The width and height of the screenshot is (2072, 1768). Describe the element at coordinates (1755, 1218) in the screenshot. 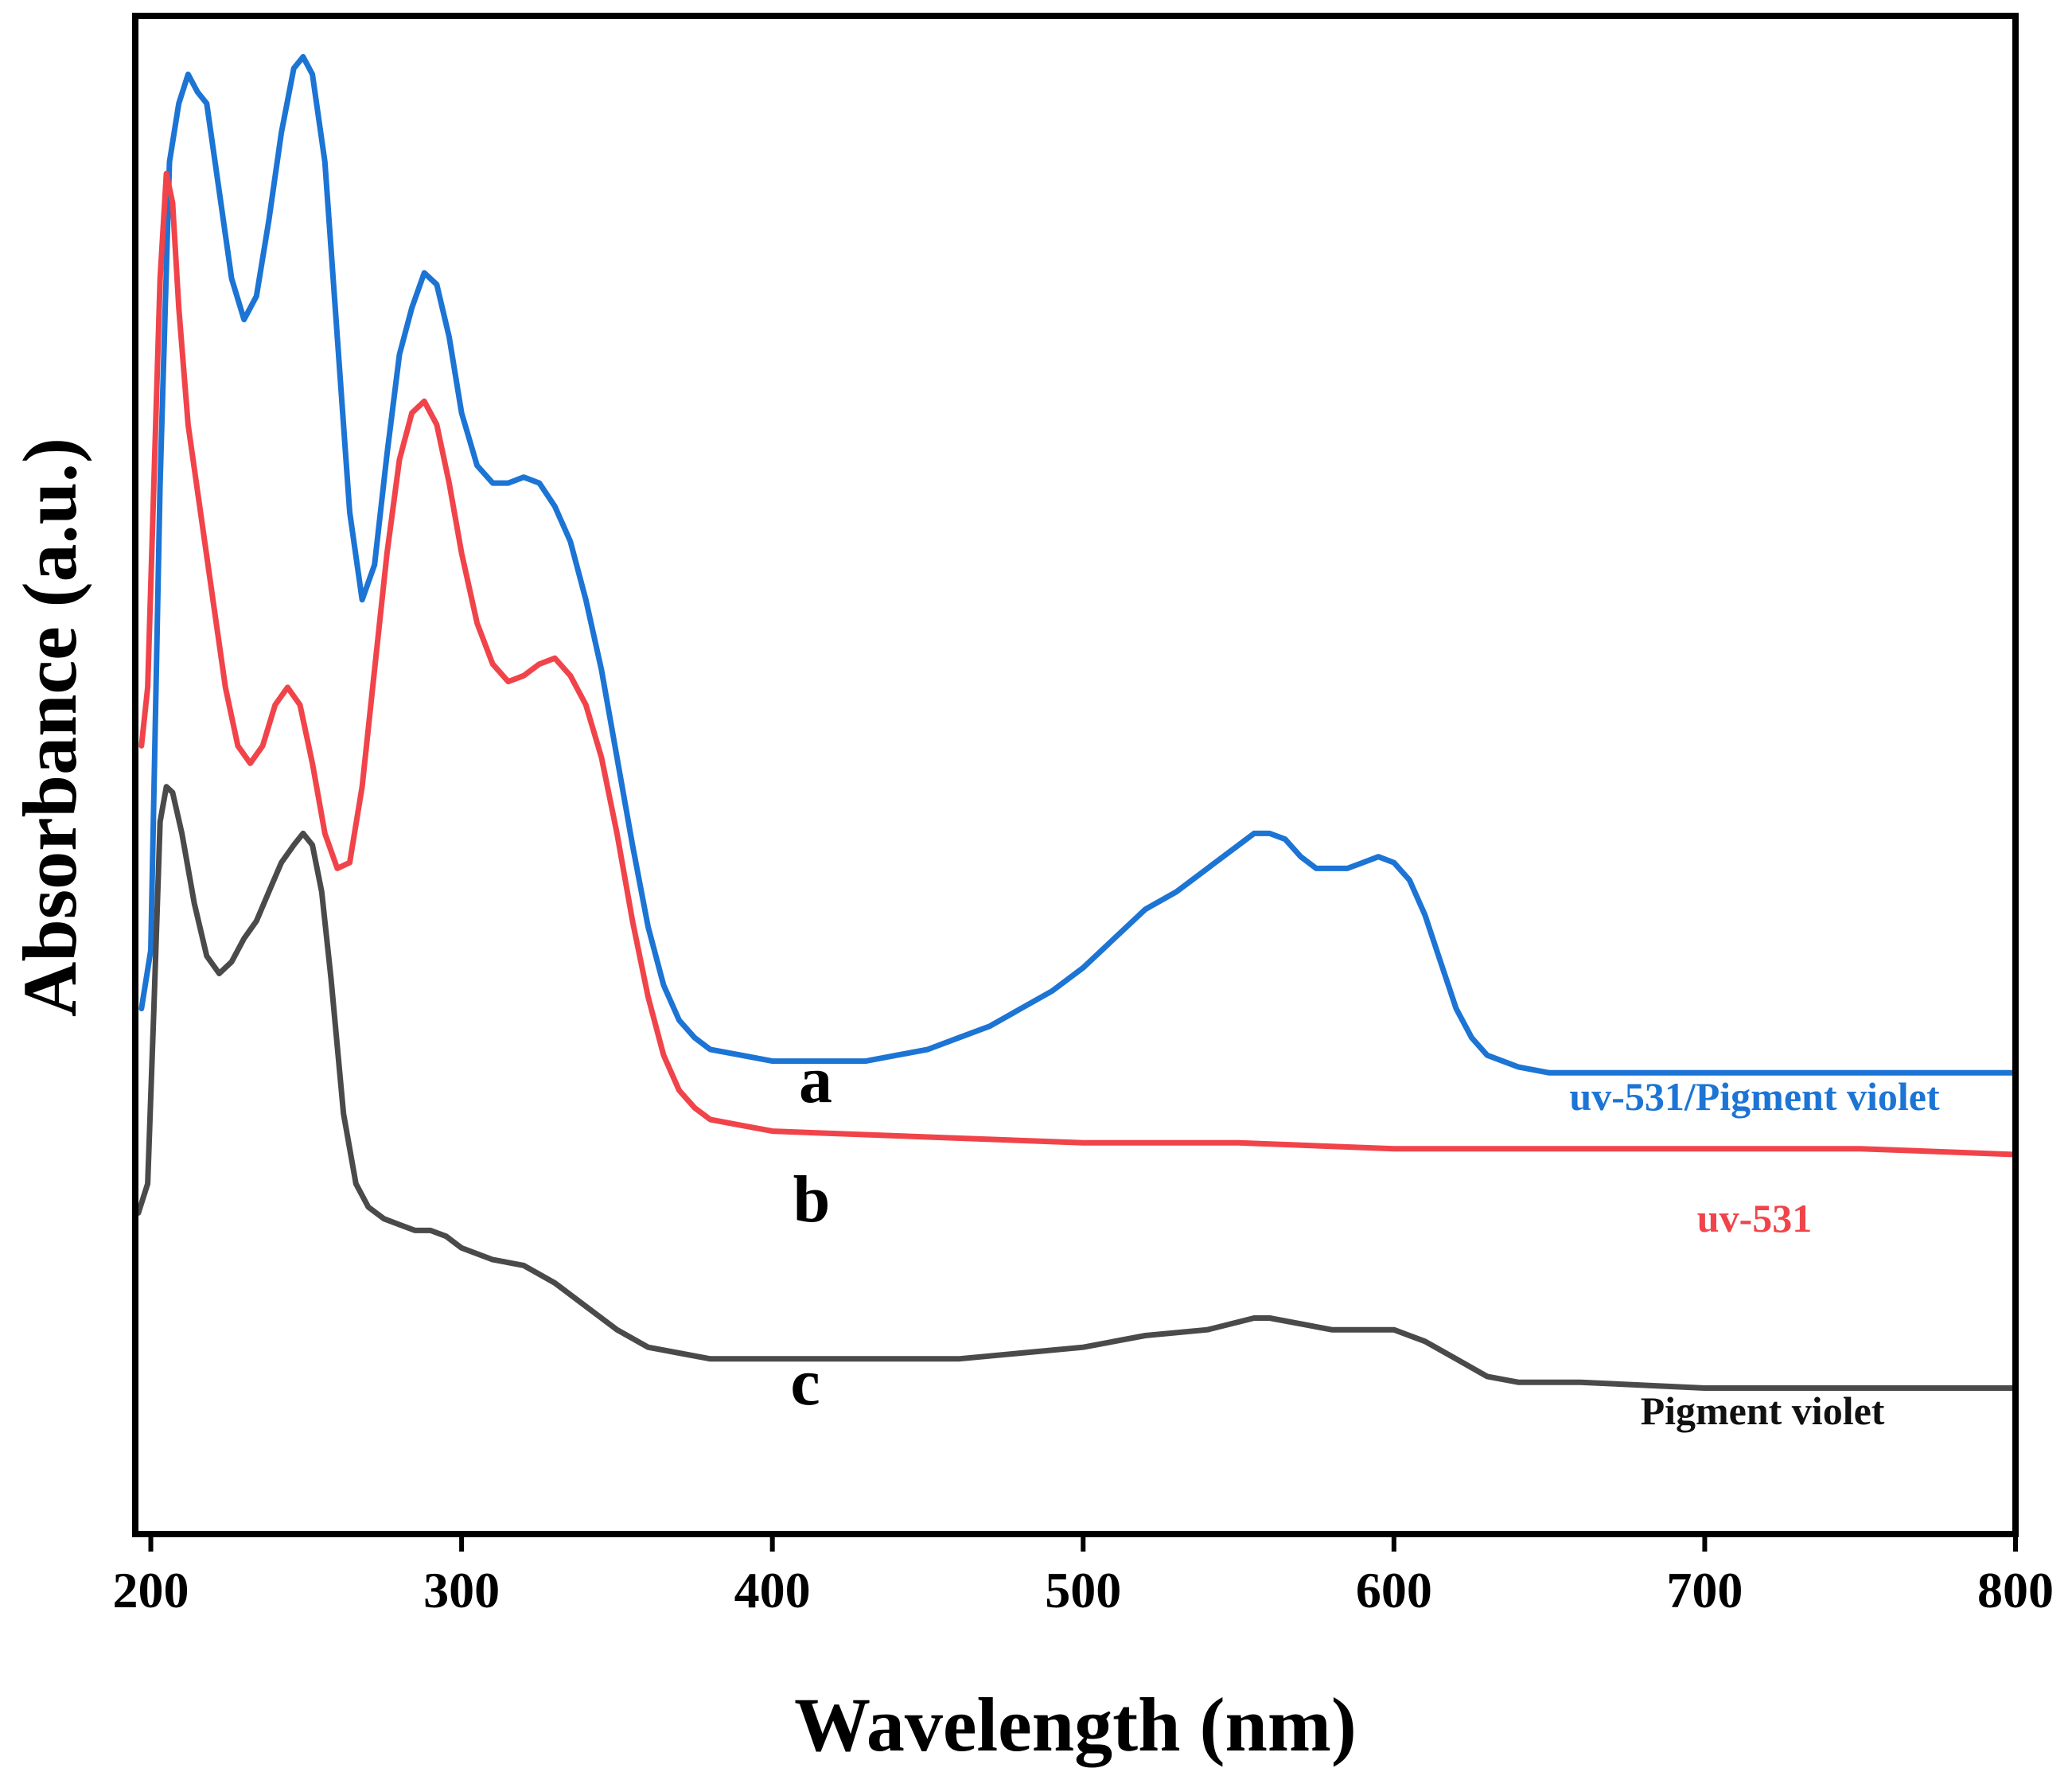

I see `series-name-b: uv-531` at that location.